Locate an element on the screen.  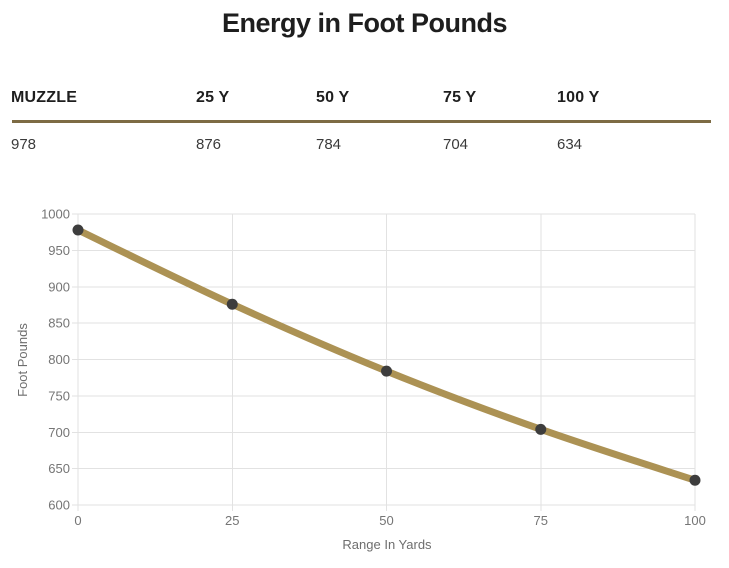
y-tick-label: 750 is located at coordinates (59, 395).